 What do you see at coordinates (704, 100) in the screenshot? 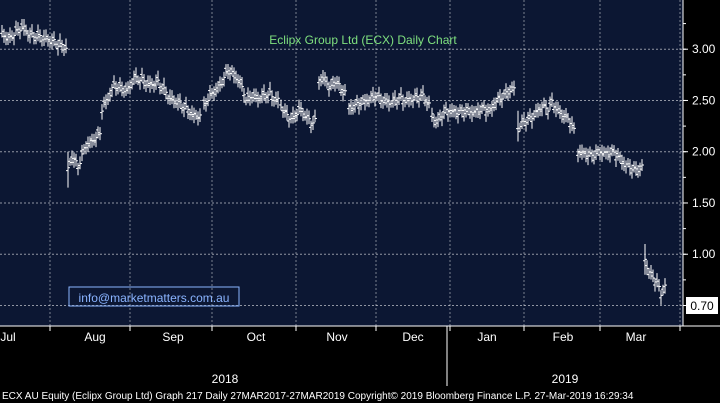
I see `y-tick-label: 2.50` at bounding box center [704, 100].